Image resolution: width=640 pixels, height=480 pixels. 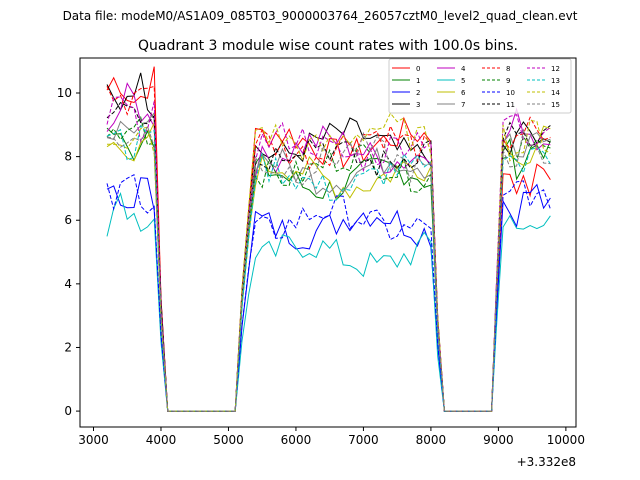 I want to click on legend-label-8: 8, so click(x=508, y=69).